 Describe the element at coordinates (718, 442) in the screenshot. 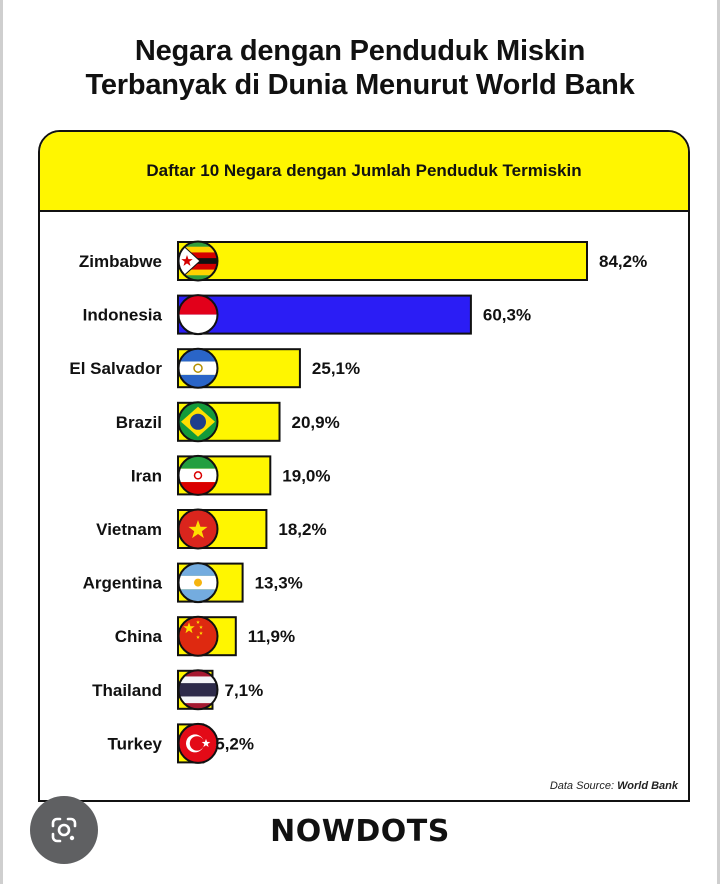

I see `right-edge` at that location.